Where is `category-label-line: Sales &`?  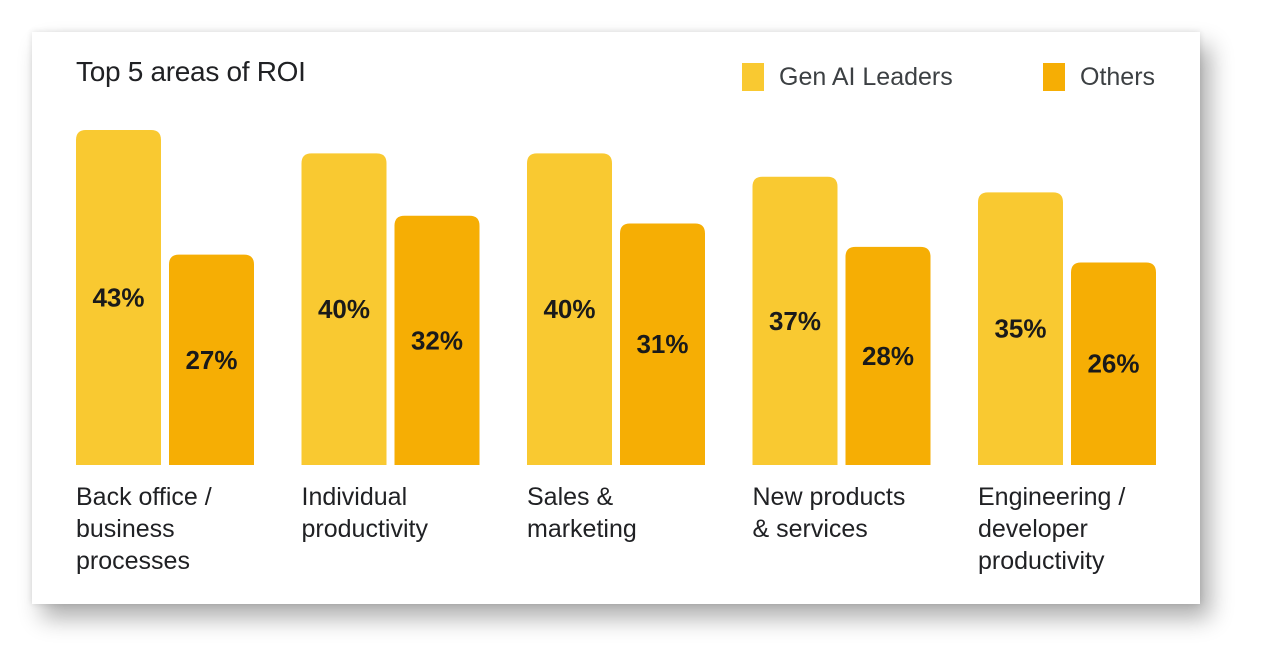
category-label-line: Sales & is located at coordinates (570, 497).